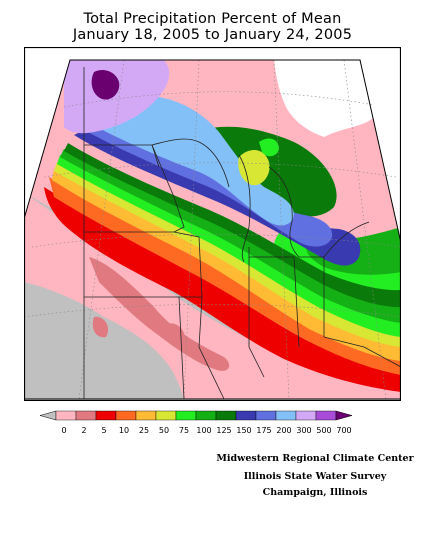 Image resolution: width=425 pixels, height=550 pixels. I want to click on legend-labels: 0 2 5 10 25 50 75 100 125 150 175 200 300 500 700, so click(206, 430).